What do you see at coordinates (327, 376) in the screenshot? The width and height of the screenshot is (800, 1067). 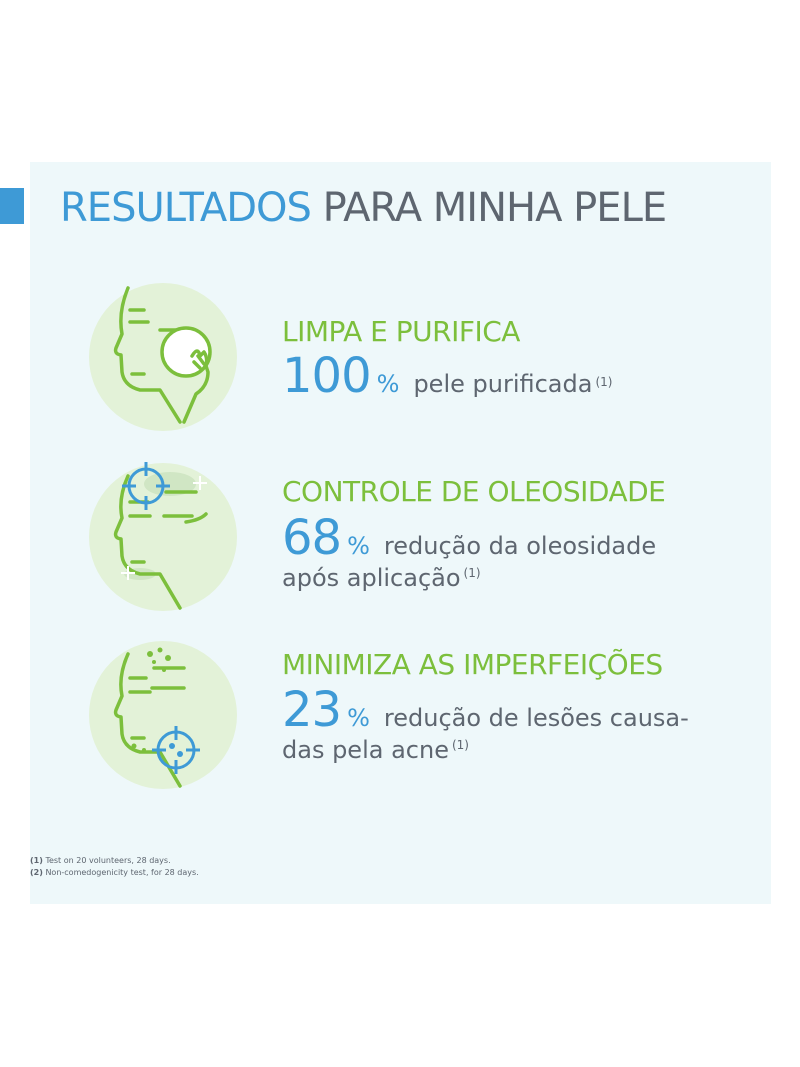 I see `stat-number: 100` at bounding box center [327, 376].